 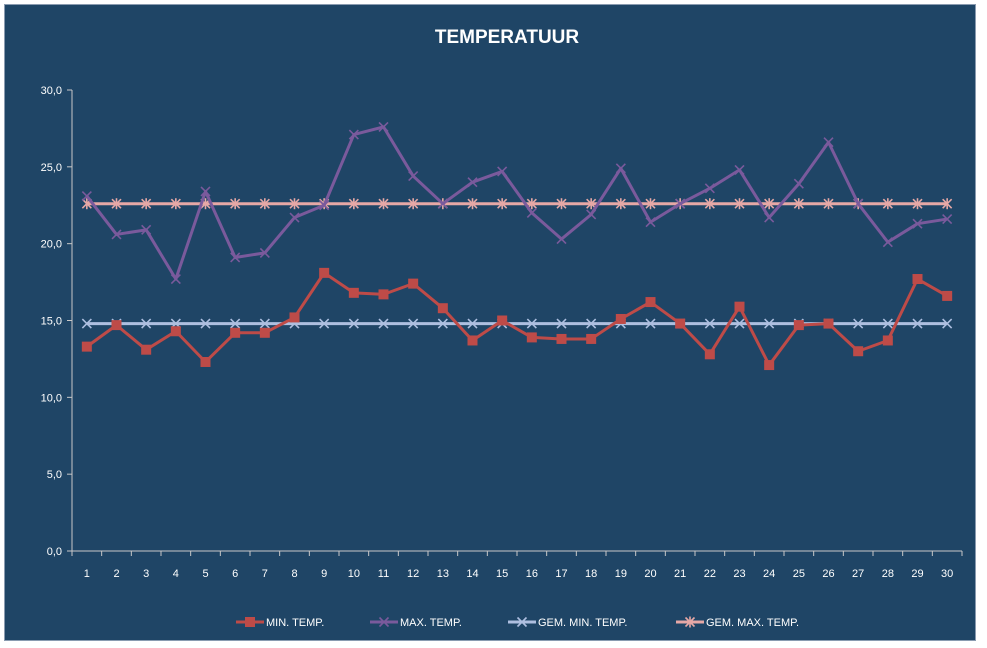 What do you see at coordinates (582, 623) in the screenshot?
I see `legend-label: GEM. MIN. TEMP.` at bounding box center [582, 623].